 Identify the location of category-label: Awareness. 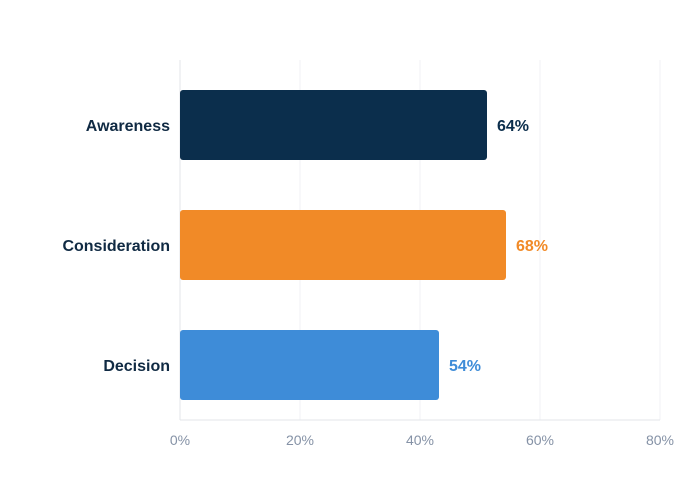
(128, 126).